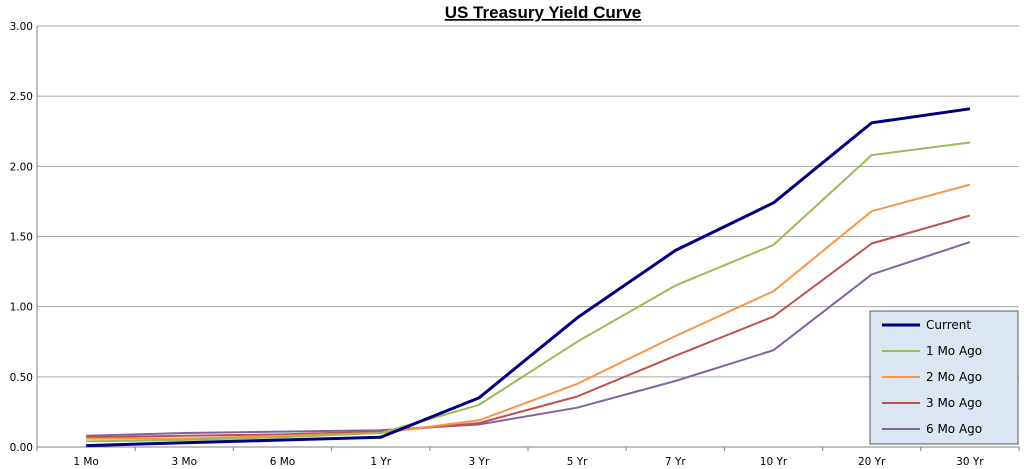 This screenshot has width=1024, height=469. Describe the element at coordinates (380, 462) in the screenshot. I see `x-tick-label: 1 Yr` at that location.